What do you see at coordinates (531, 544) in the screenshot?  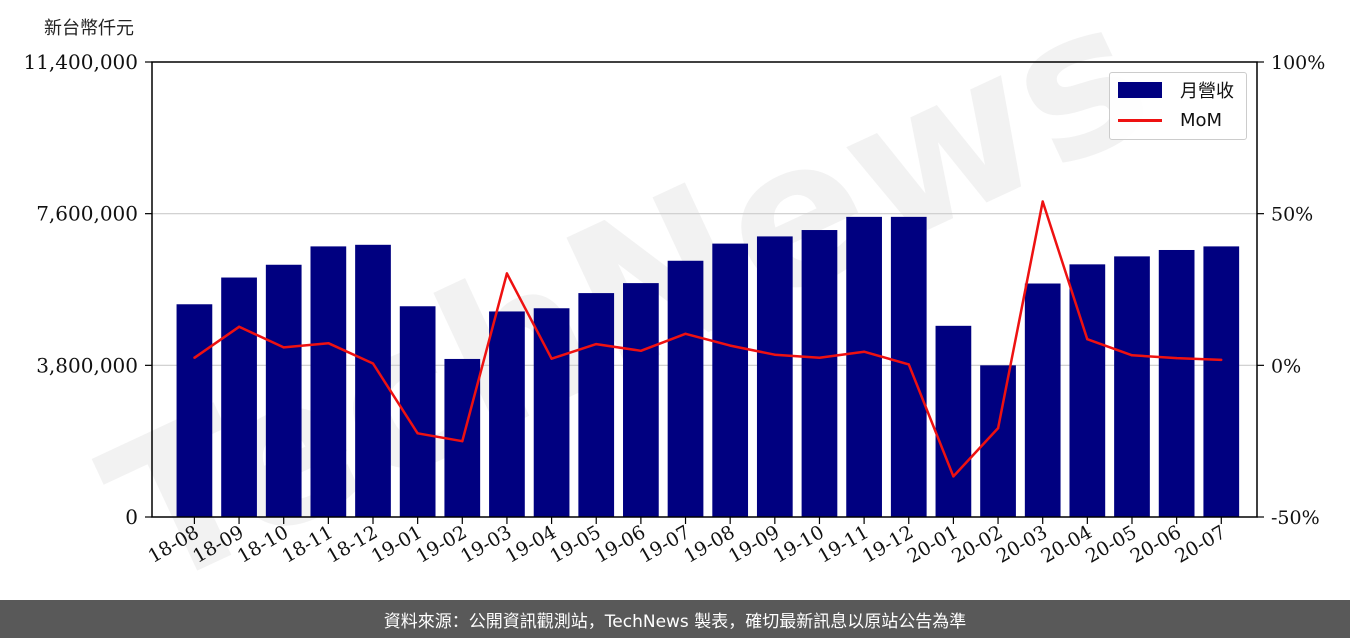 I see `x-tick-label: 19-04` at bounding box center [531, 544].